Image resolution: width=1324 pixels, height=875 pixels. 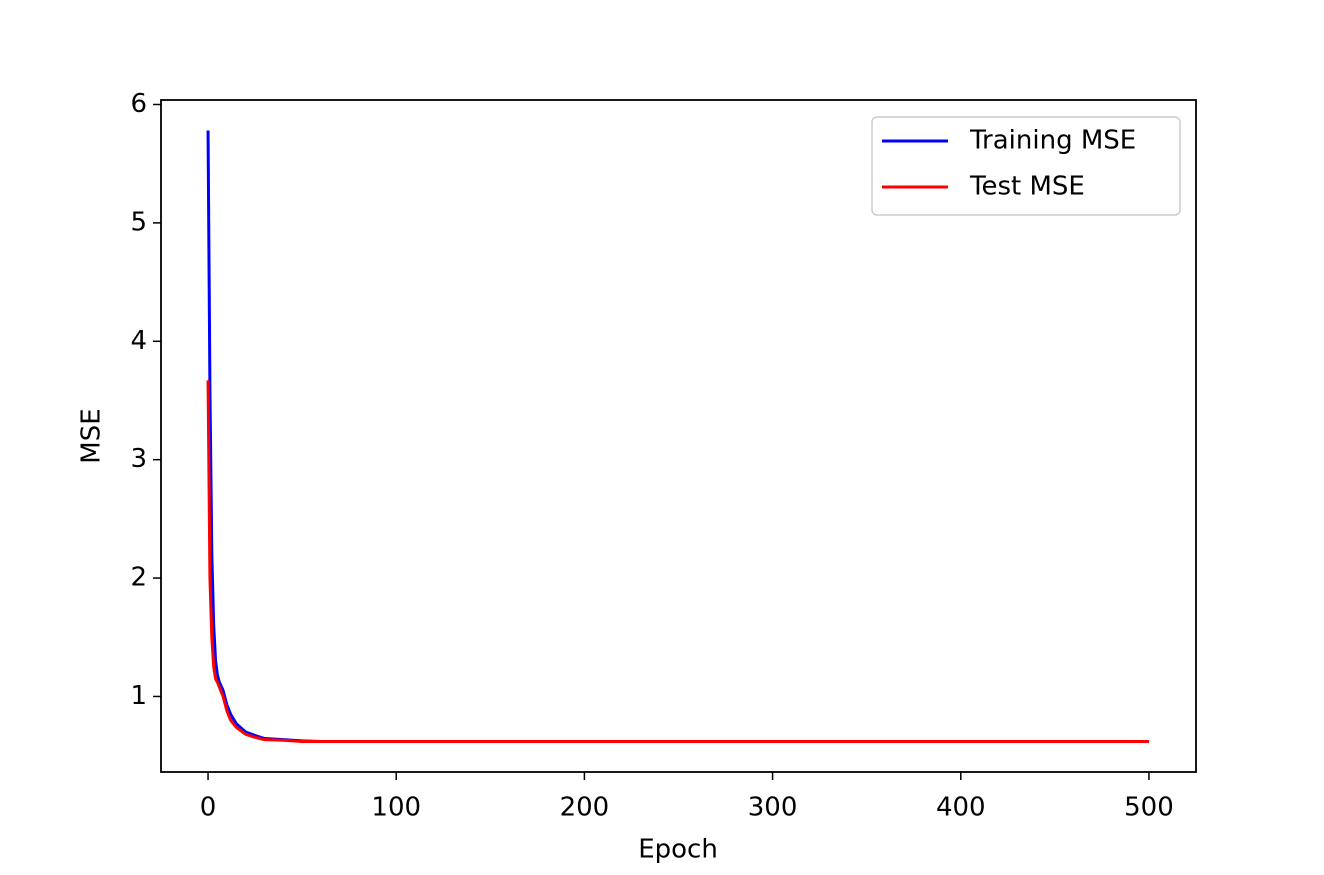 I want to click on x-axis-label: Epoch, so click(x=678, y=850).